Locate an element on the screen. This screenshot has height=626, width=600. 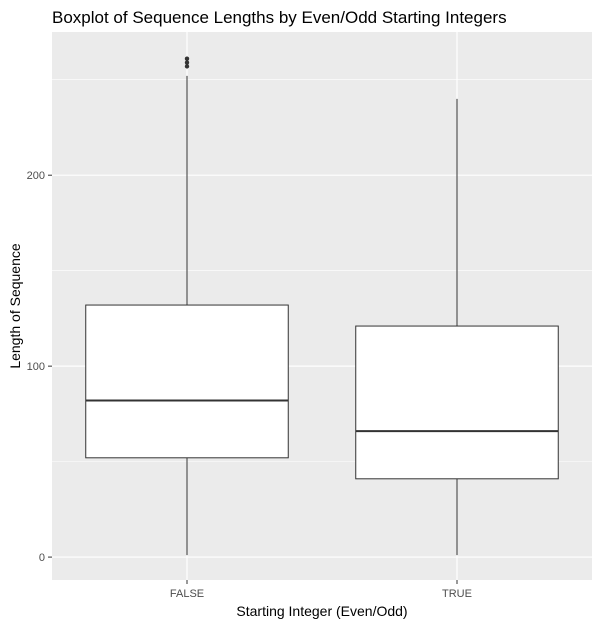
x-axis-title: Starting Integer (Even/Odd) is located at coordinates (321, 611).